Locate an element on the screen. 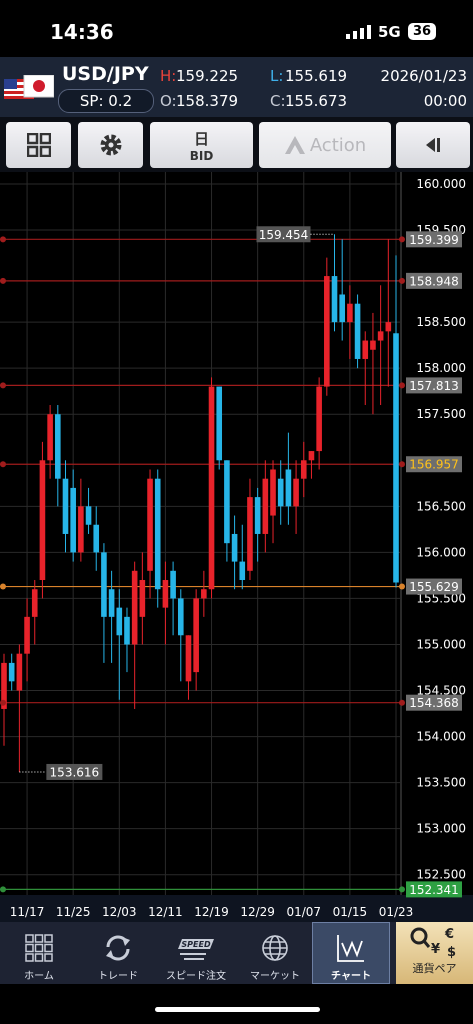  action-icon is located at coordinates (294, 145).